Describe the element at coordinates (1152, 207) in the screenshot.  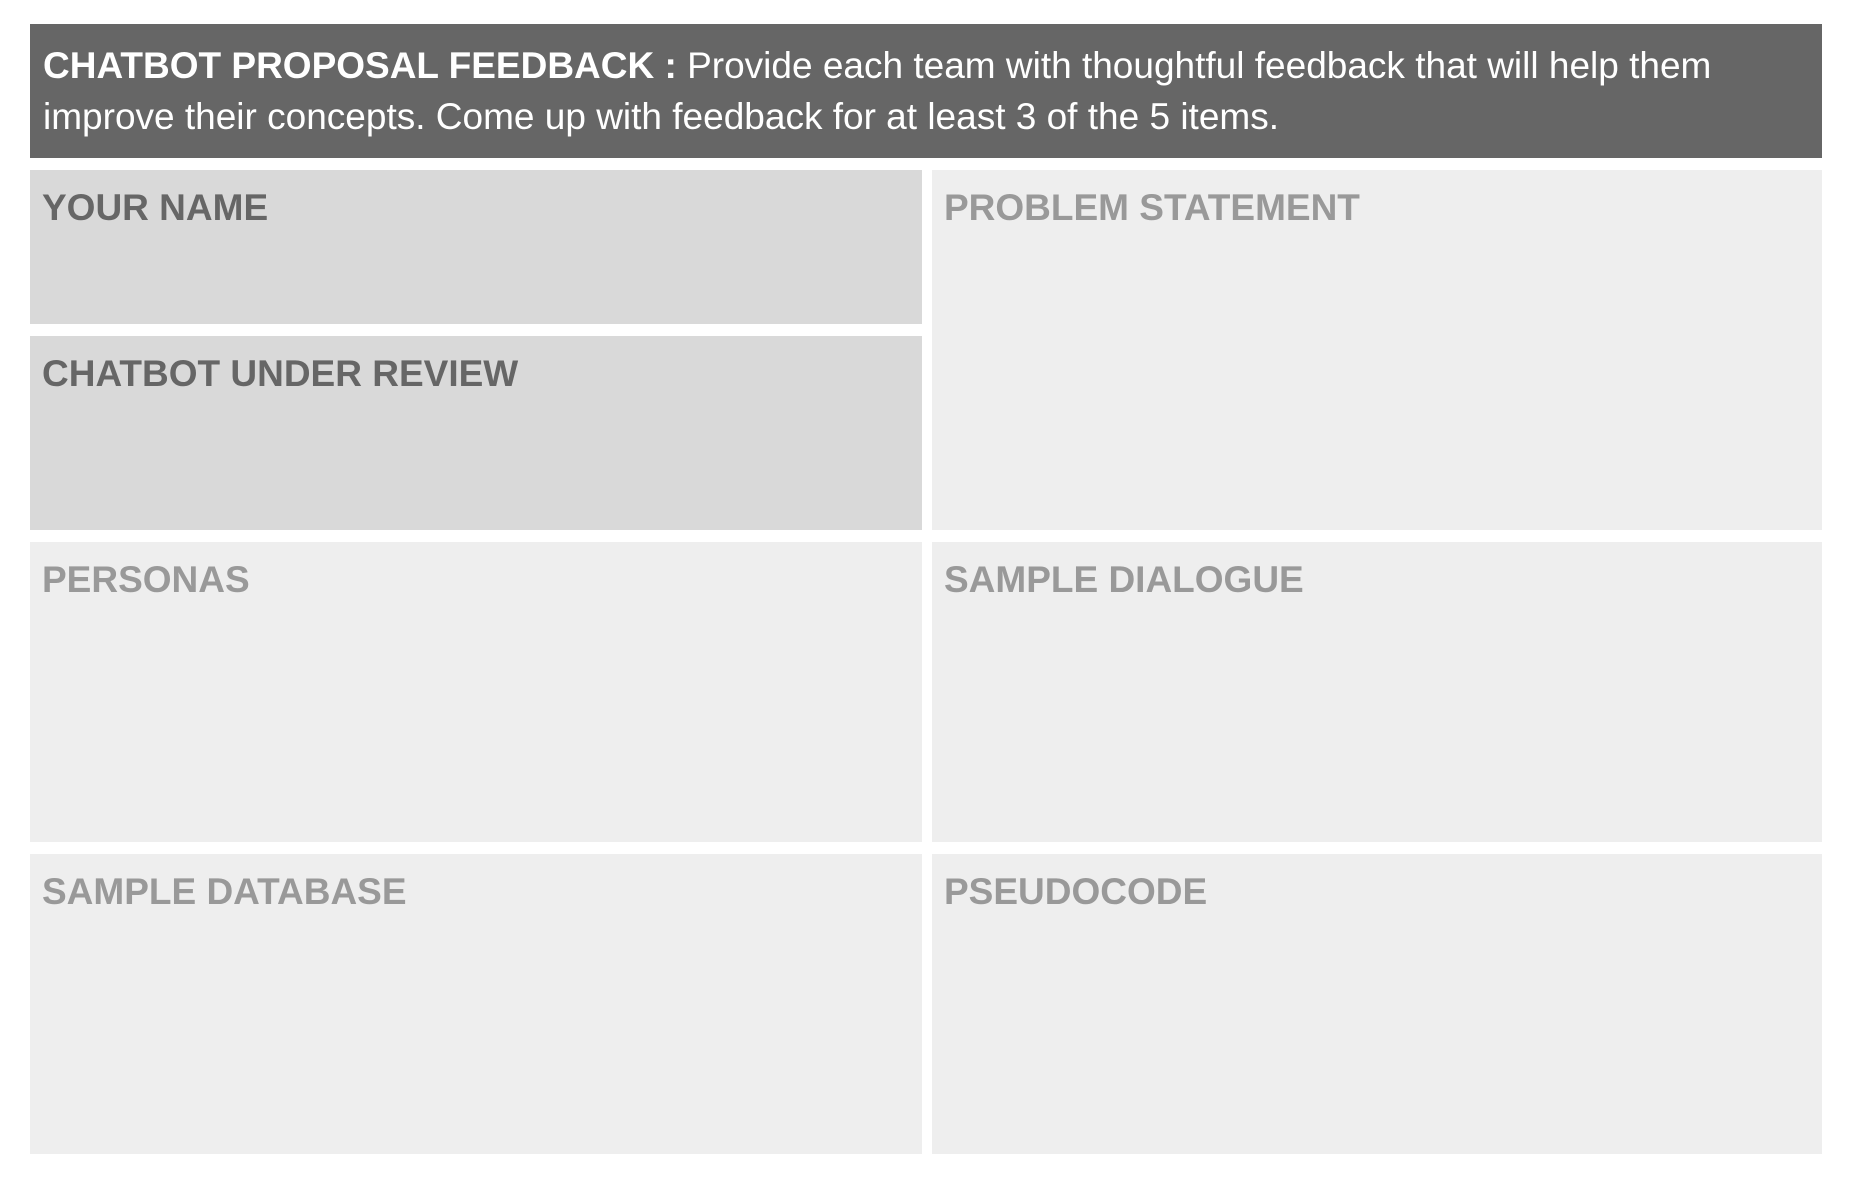
I see `problem-statement-label: PROBLEM STATEMENT` at that location.